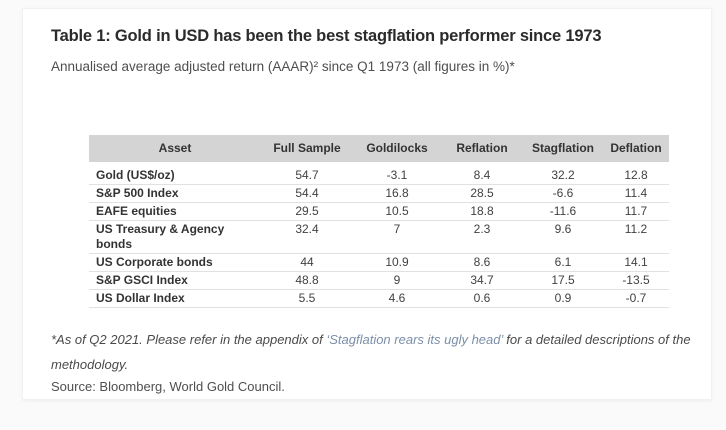 The height and width of the screenshot is (430, 726). Describe the element at coordinates (397, 298) in the screenshot. I see `value-cell: 4.6` at that location.